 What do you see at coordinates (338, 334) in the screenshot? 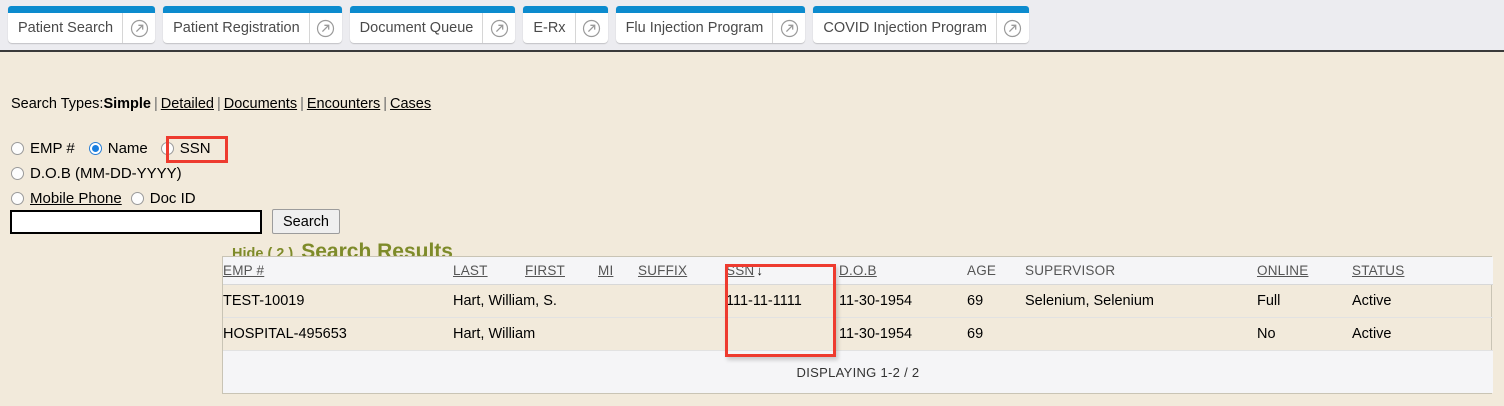
I see `cell-emp: HOSPITAL-495653` at bounding box center [338, 334].